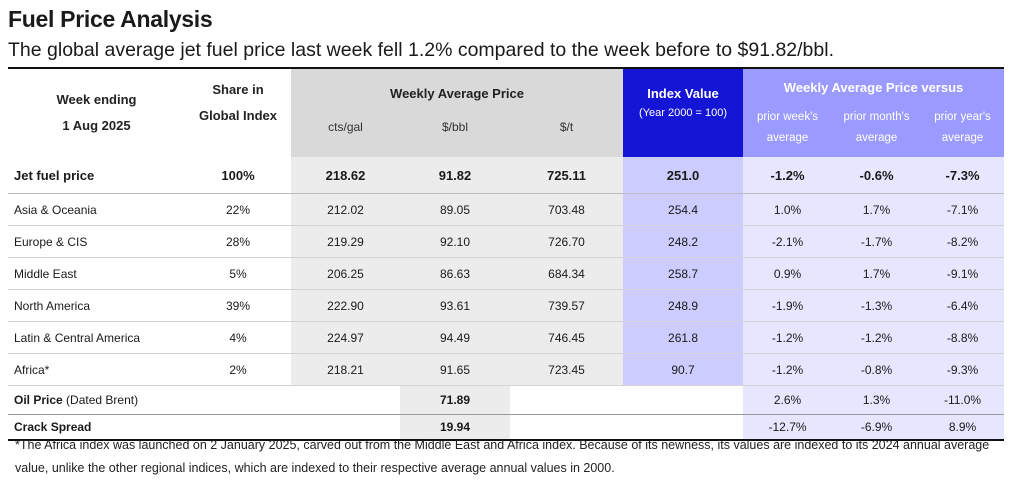 The height and width of the screenshot is (485, 1024). What do you see at coordinates (963, 175) in the screenshot?
I see `jet-fuel-prior-year: -7.3%` at bounding box center [963, 175].